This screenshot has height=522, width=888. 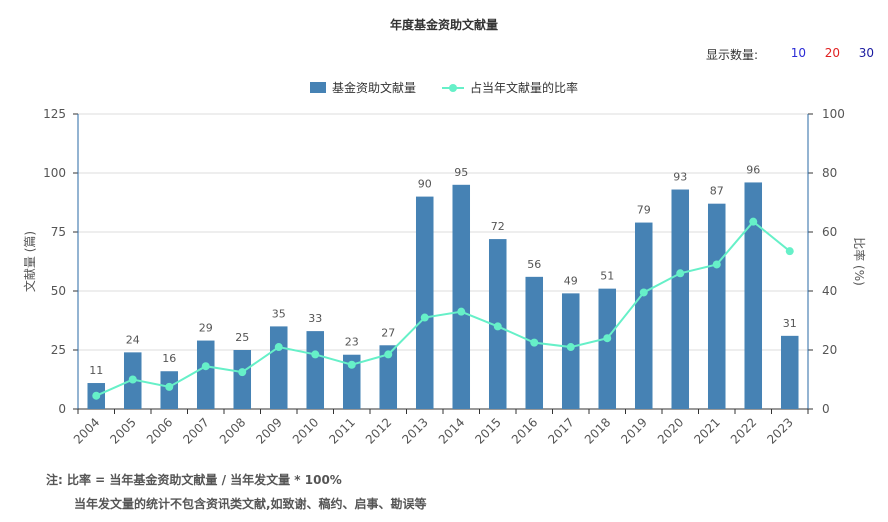 What do you see at coordinates (607, 276) in the screenshot?
I see `bar-value-label: 51` at bounding box center [607, 276].